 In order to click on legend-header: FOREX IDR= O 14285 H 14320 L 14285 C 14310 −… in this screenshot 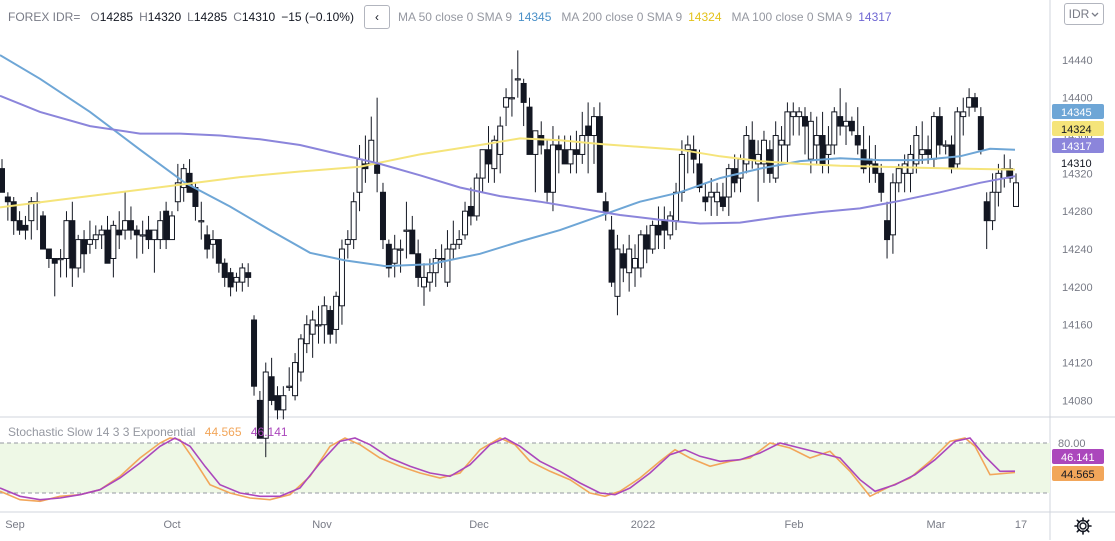, I will do `click(451, 17)`.